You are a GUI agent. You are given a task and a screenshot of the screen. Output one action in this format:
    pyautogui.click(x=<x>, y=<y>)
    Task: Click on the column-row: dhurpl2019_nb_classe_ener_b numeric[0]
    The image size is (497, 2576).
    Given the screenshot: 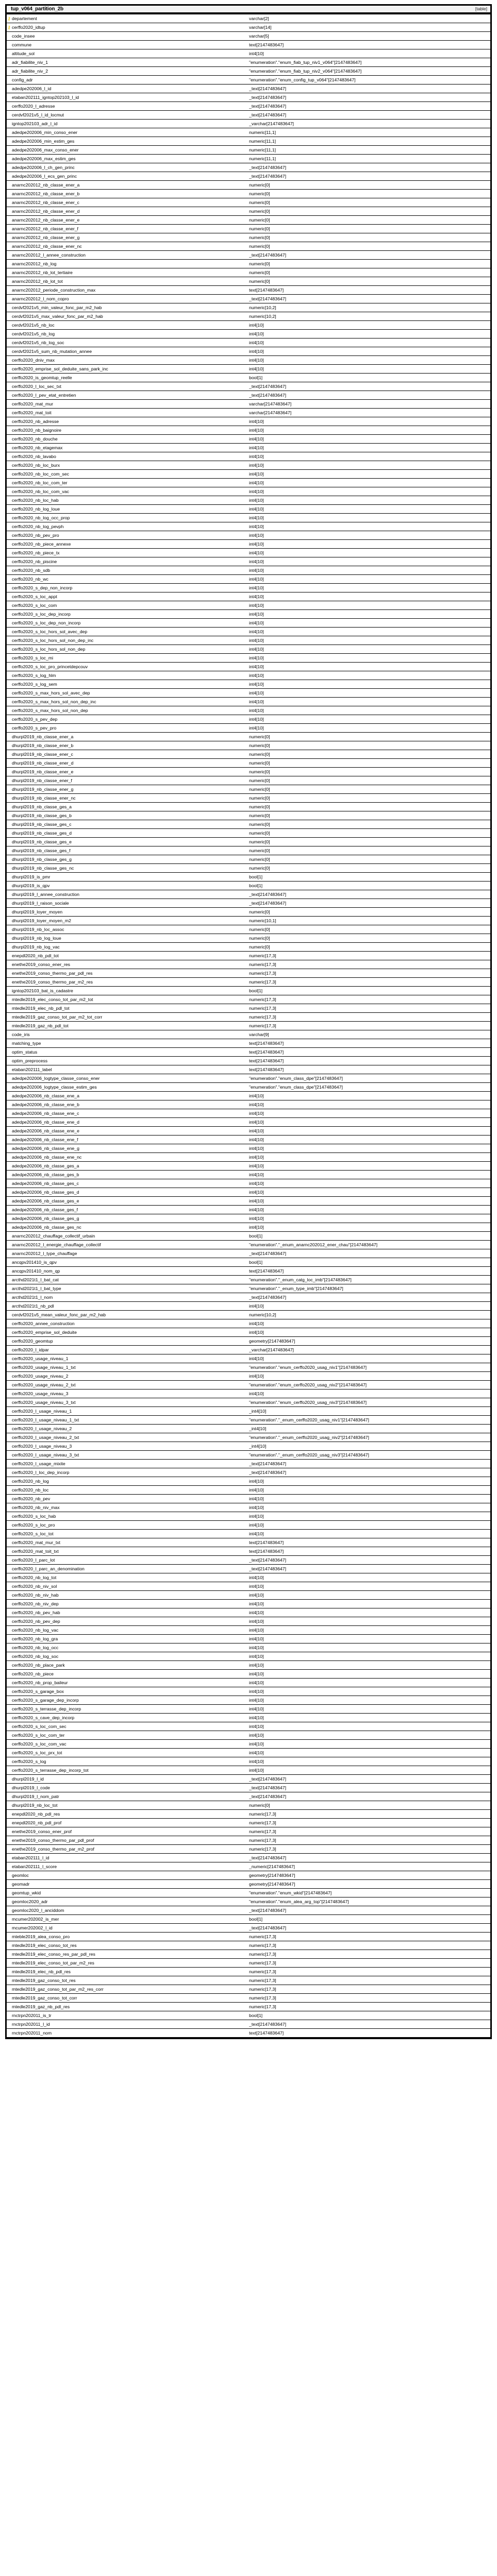 What is the action you would take?
    pyautogui.click(x=248, y=745)
    